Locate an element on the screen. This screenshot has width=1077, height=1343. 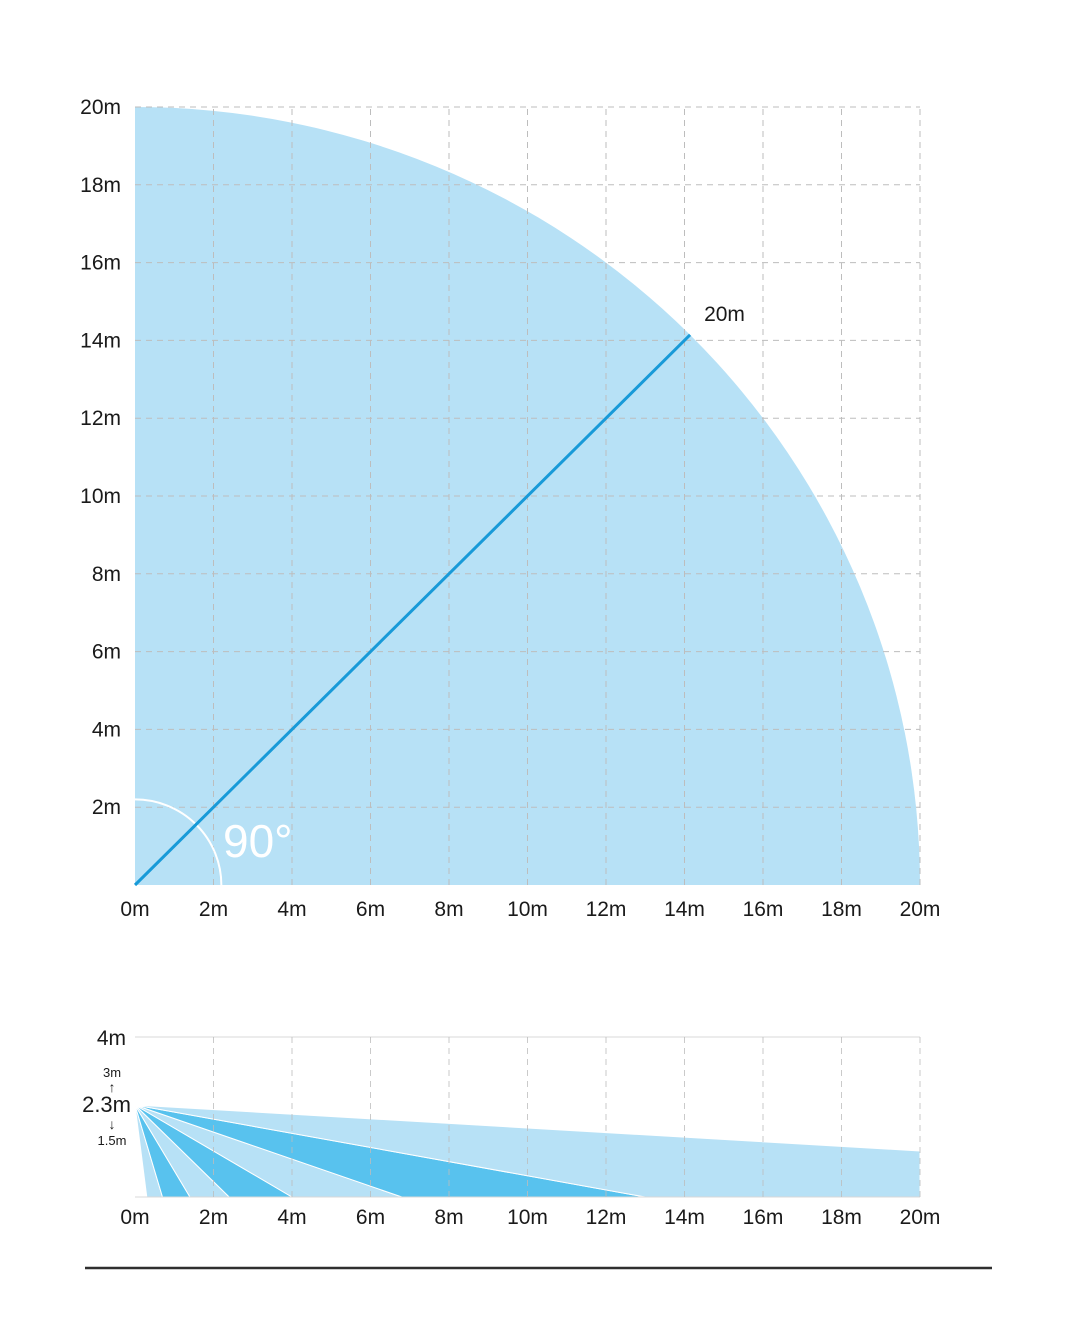
y-axis-tick-label: 2m is located at coordinates (106, 807).